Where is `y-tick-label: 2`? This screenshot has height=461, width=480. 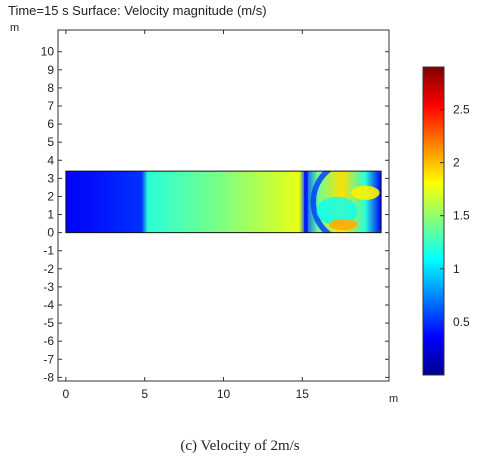 y-tick-label: 2 is located at coordinates (50, 196).